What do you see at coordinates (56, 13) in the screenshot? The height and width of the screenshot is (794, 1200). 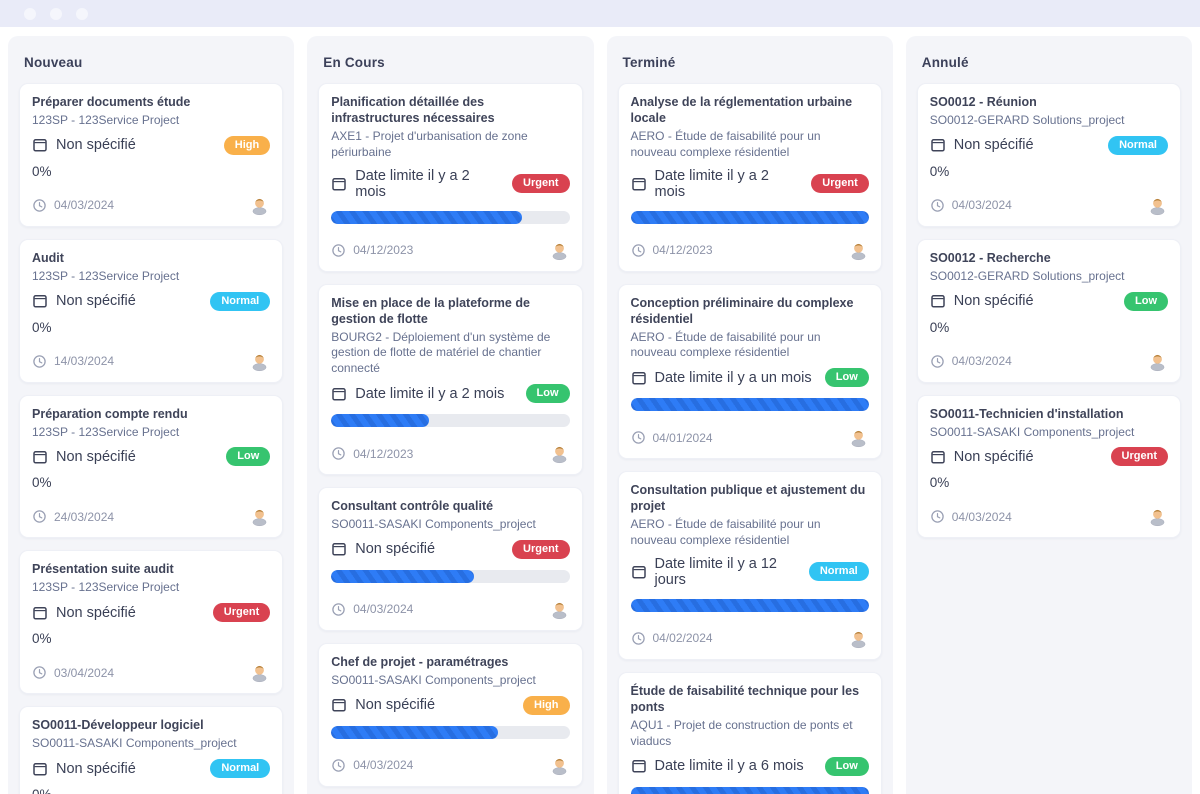 I see `window-minimize-button` at bounding box center [56, 13].